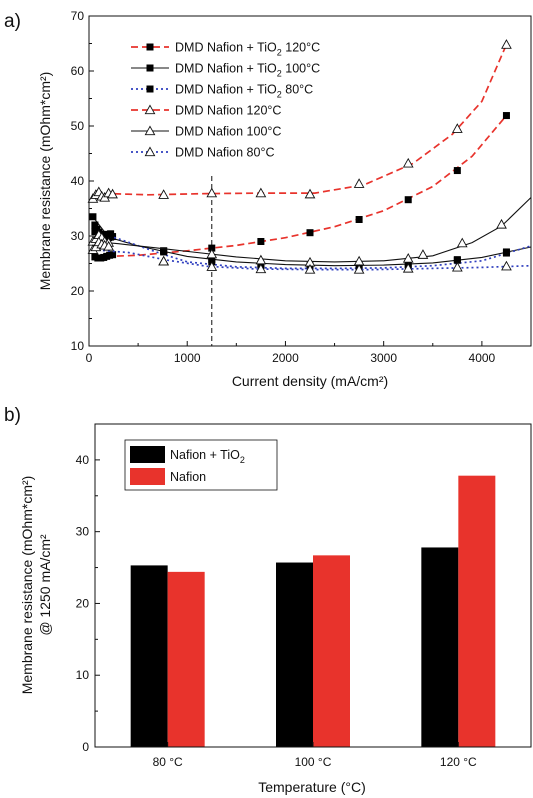 The height and width of the screenshot is (798, 533). I want to click on legend-item-nafion-tio2: Nafion + TiO2, so click(187, 455).